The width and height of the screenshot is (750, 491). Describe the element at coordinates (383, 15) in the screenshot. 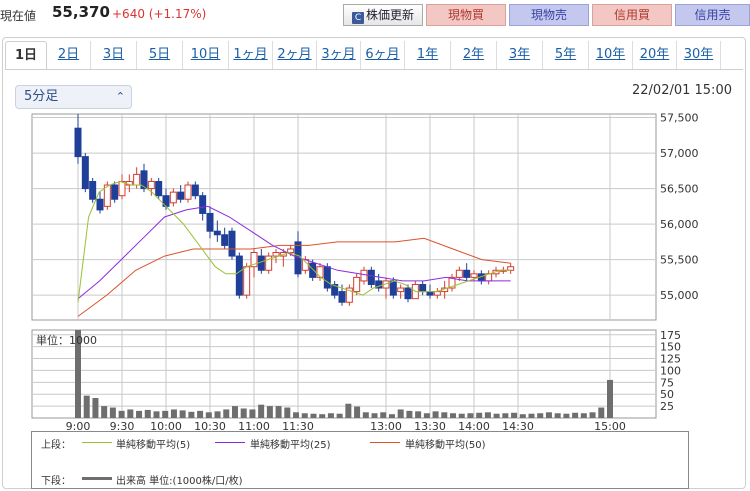

I see `refresh-price-button: C 株価更新` at that location.